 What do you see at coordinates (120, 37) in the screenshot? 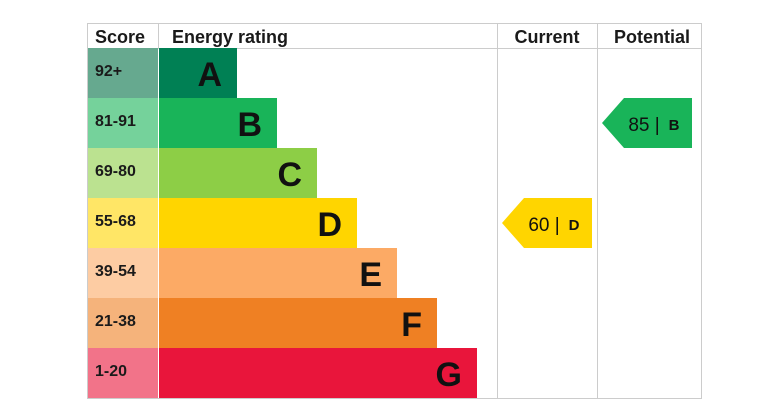
I see `header-score: Score` at bounding box center [120, 37].